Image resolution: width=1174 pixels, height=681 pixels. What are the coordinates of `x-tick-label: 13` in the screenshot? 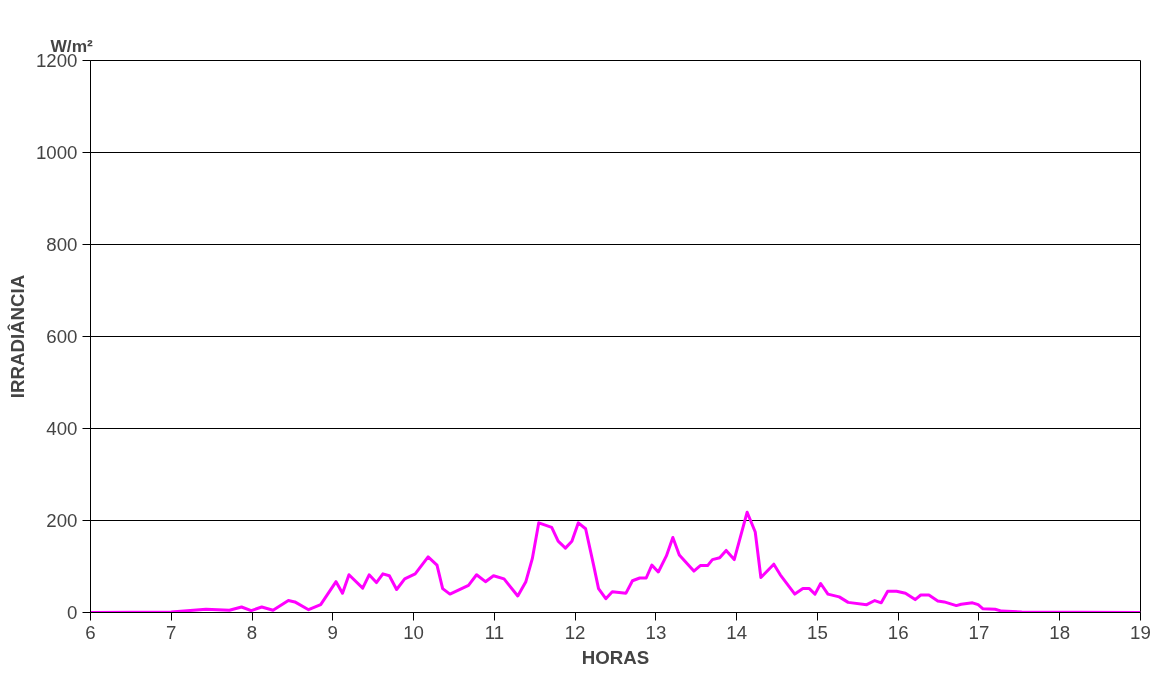 It's located at (656, 632).